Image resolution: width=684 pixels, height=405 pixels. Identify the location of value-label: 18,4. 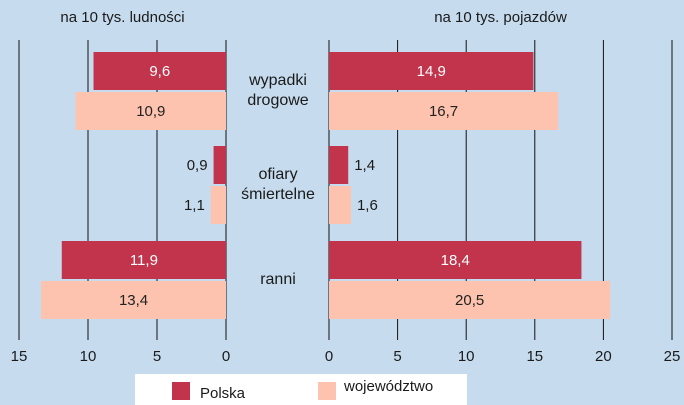
(455, 260).